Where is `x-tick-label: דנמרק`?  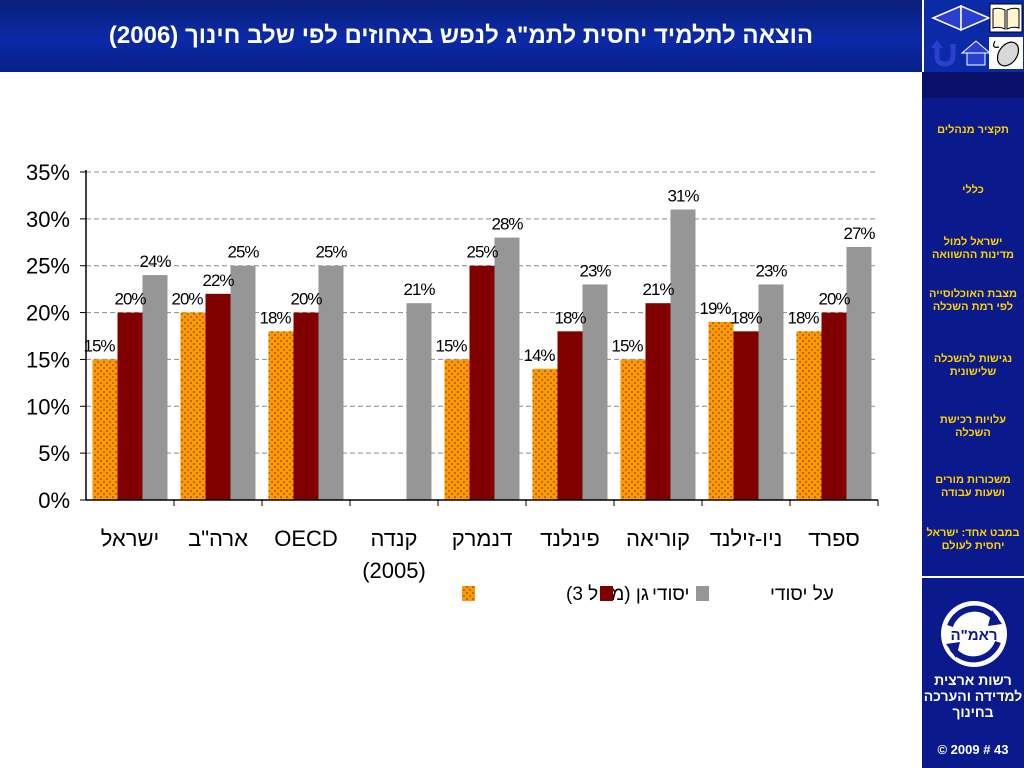 x-tick-label: דנמרק is located at coordinates (482, 538).